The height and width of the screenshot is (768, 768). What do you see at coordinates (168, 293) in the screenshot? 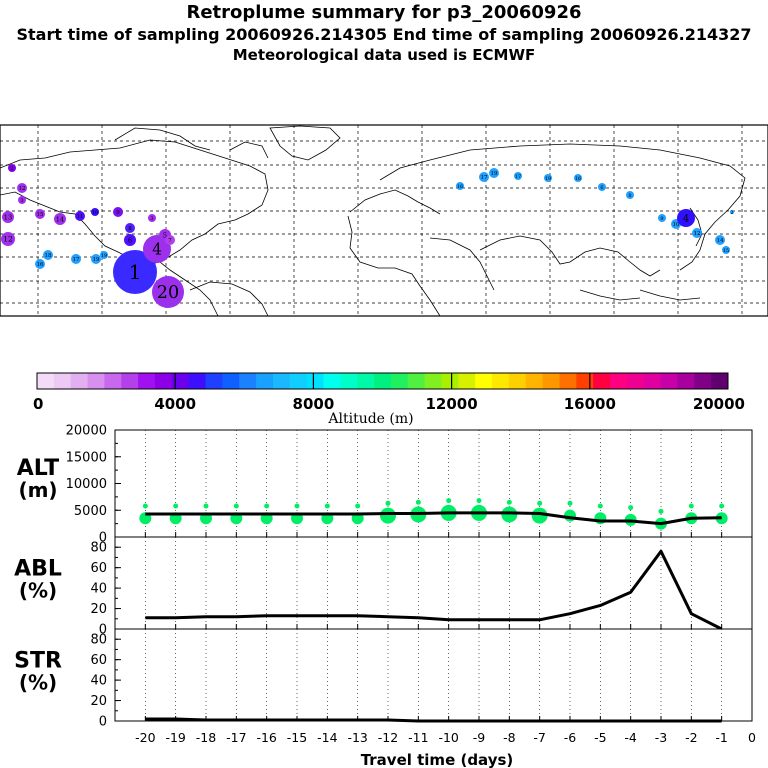
I see `plume-day-label: 20` at bounding box center [168, 293].